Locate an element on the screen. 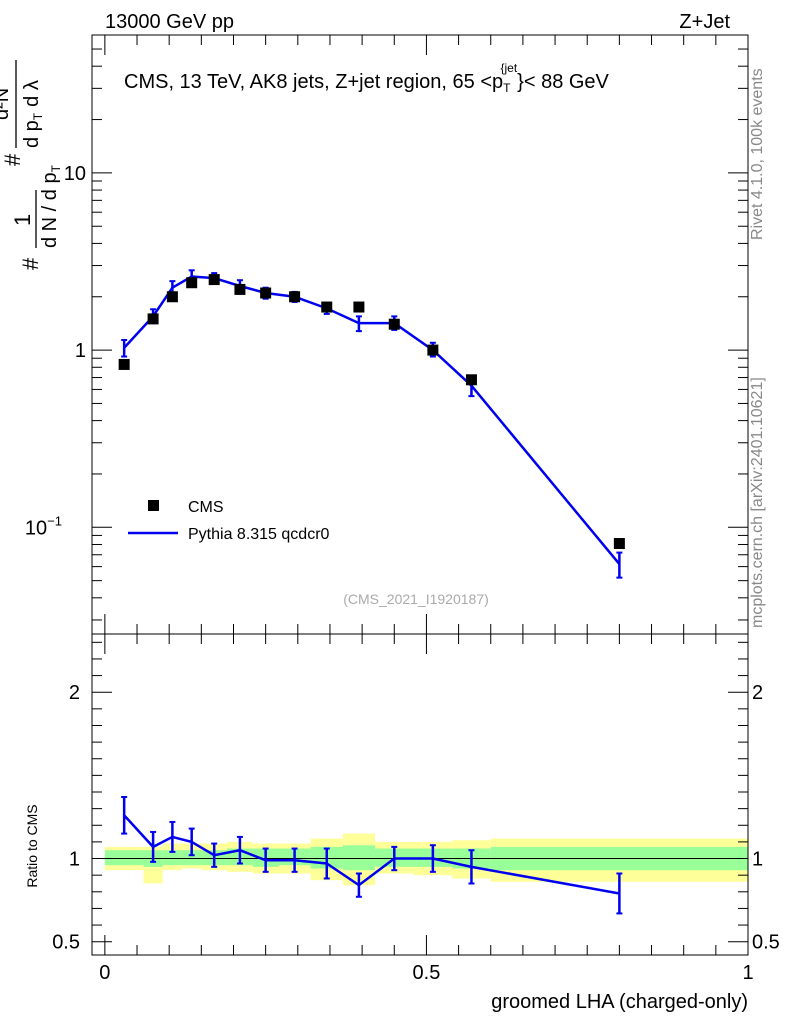  y-tick-label: 1 is located at coordinates (80, 351).